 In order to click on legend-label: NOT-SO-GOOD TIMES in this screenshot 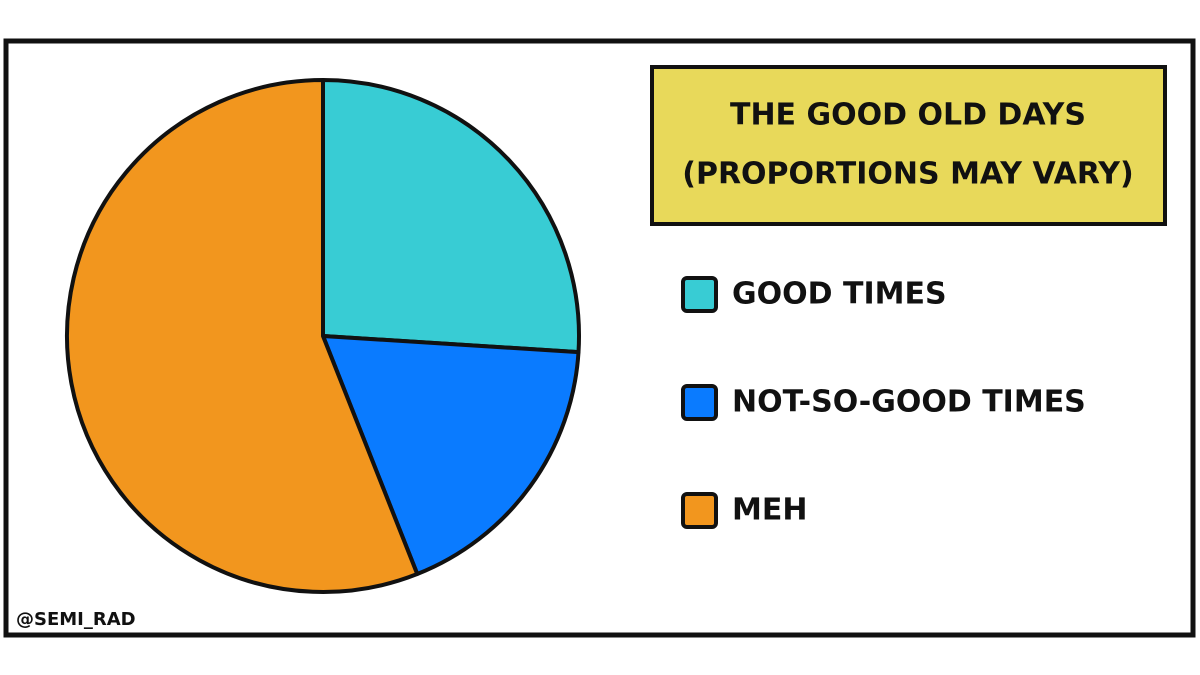, I will do `click(909, 402)`.